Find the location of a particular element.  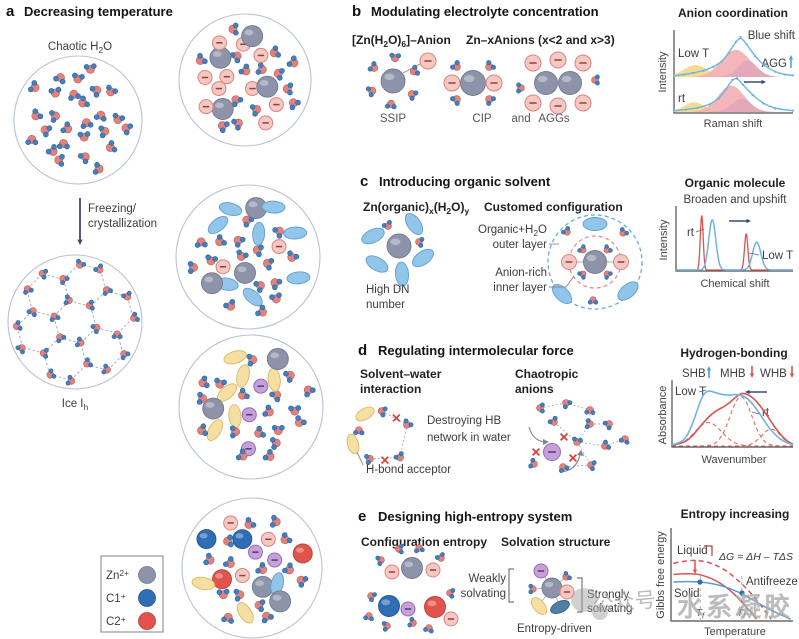

organic-oval-yellow is located at coordinates (353, 444).